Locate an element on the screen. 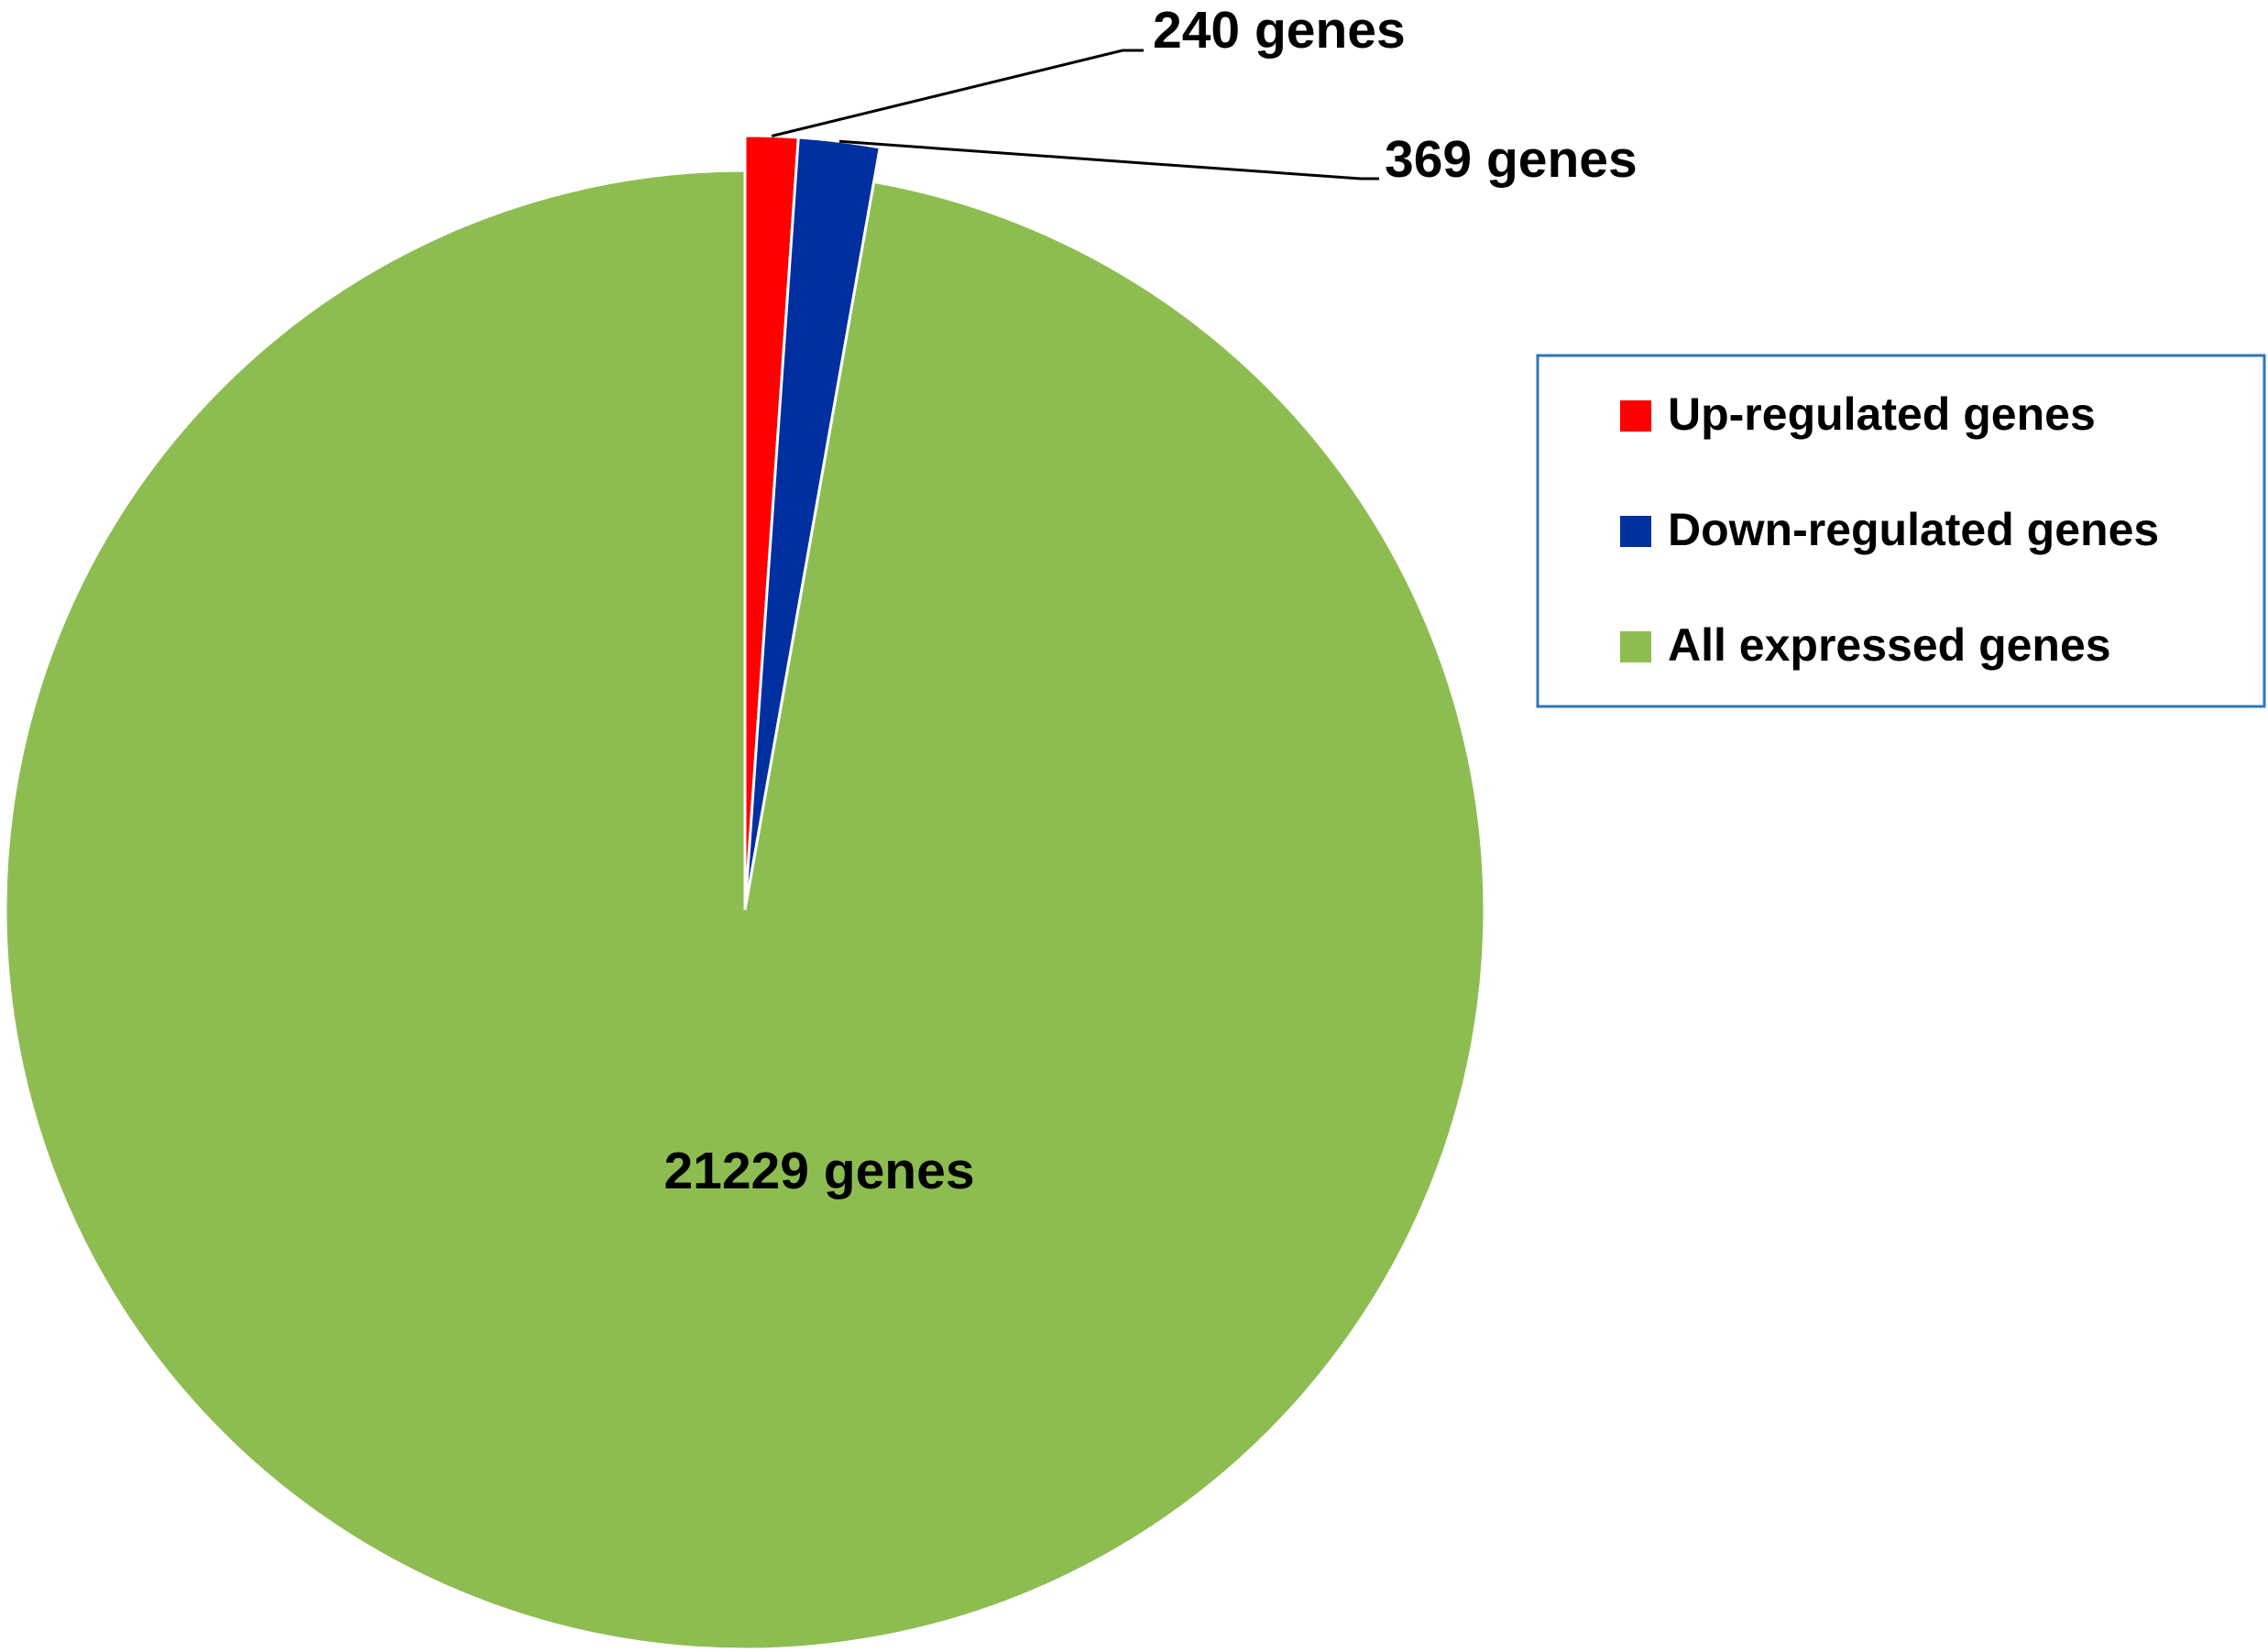  legend-entry-all-expressed: All expressed genes is located at coordinates (1865, 645).